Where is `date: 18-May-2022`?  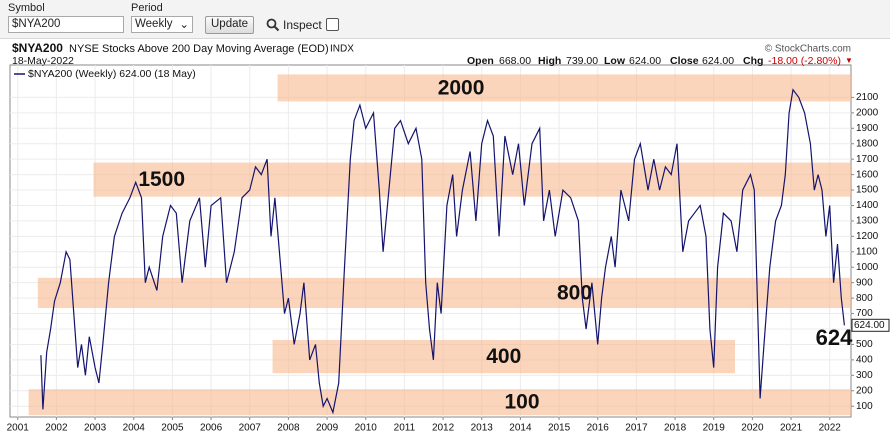 date: 18-May-2022 is located at coordinates (43, 61).